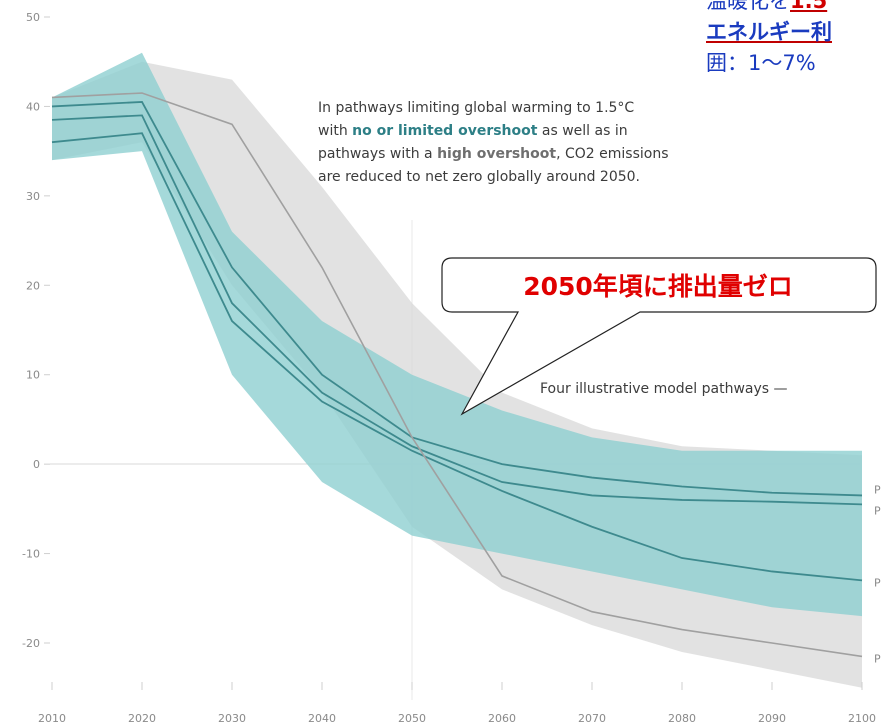 This screenshot has width=883, height=726. Describe the element at coordinates (877, 489) in the screenshot. I see `end-label-1: P` at that location.